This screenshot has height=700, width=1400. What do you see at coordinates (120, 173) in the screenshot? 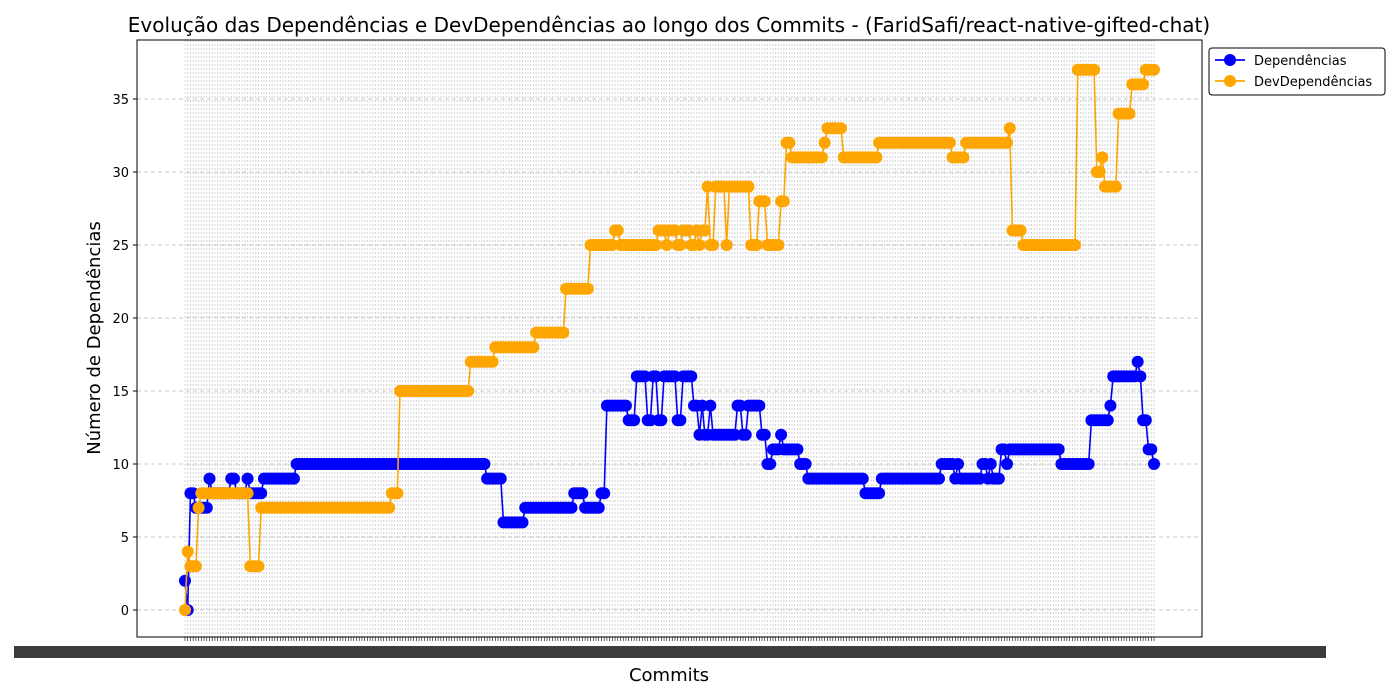
I see `y-tick-label: 30` at bounding box center [120, 173].